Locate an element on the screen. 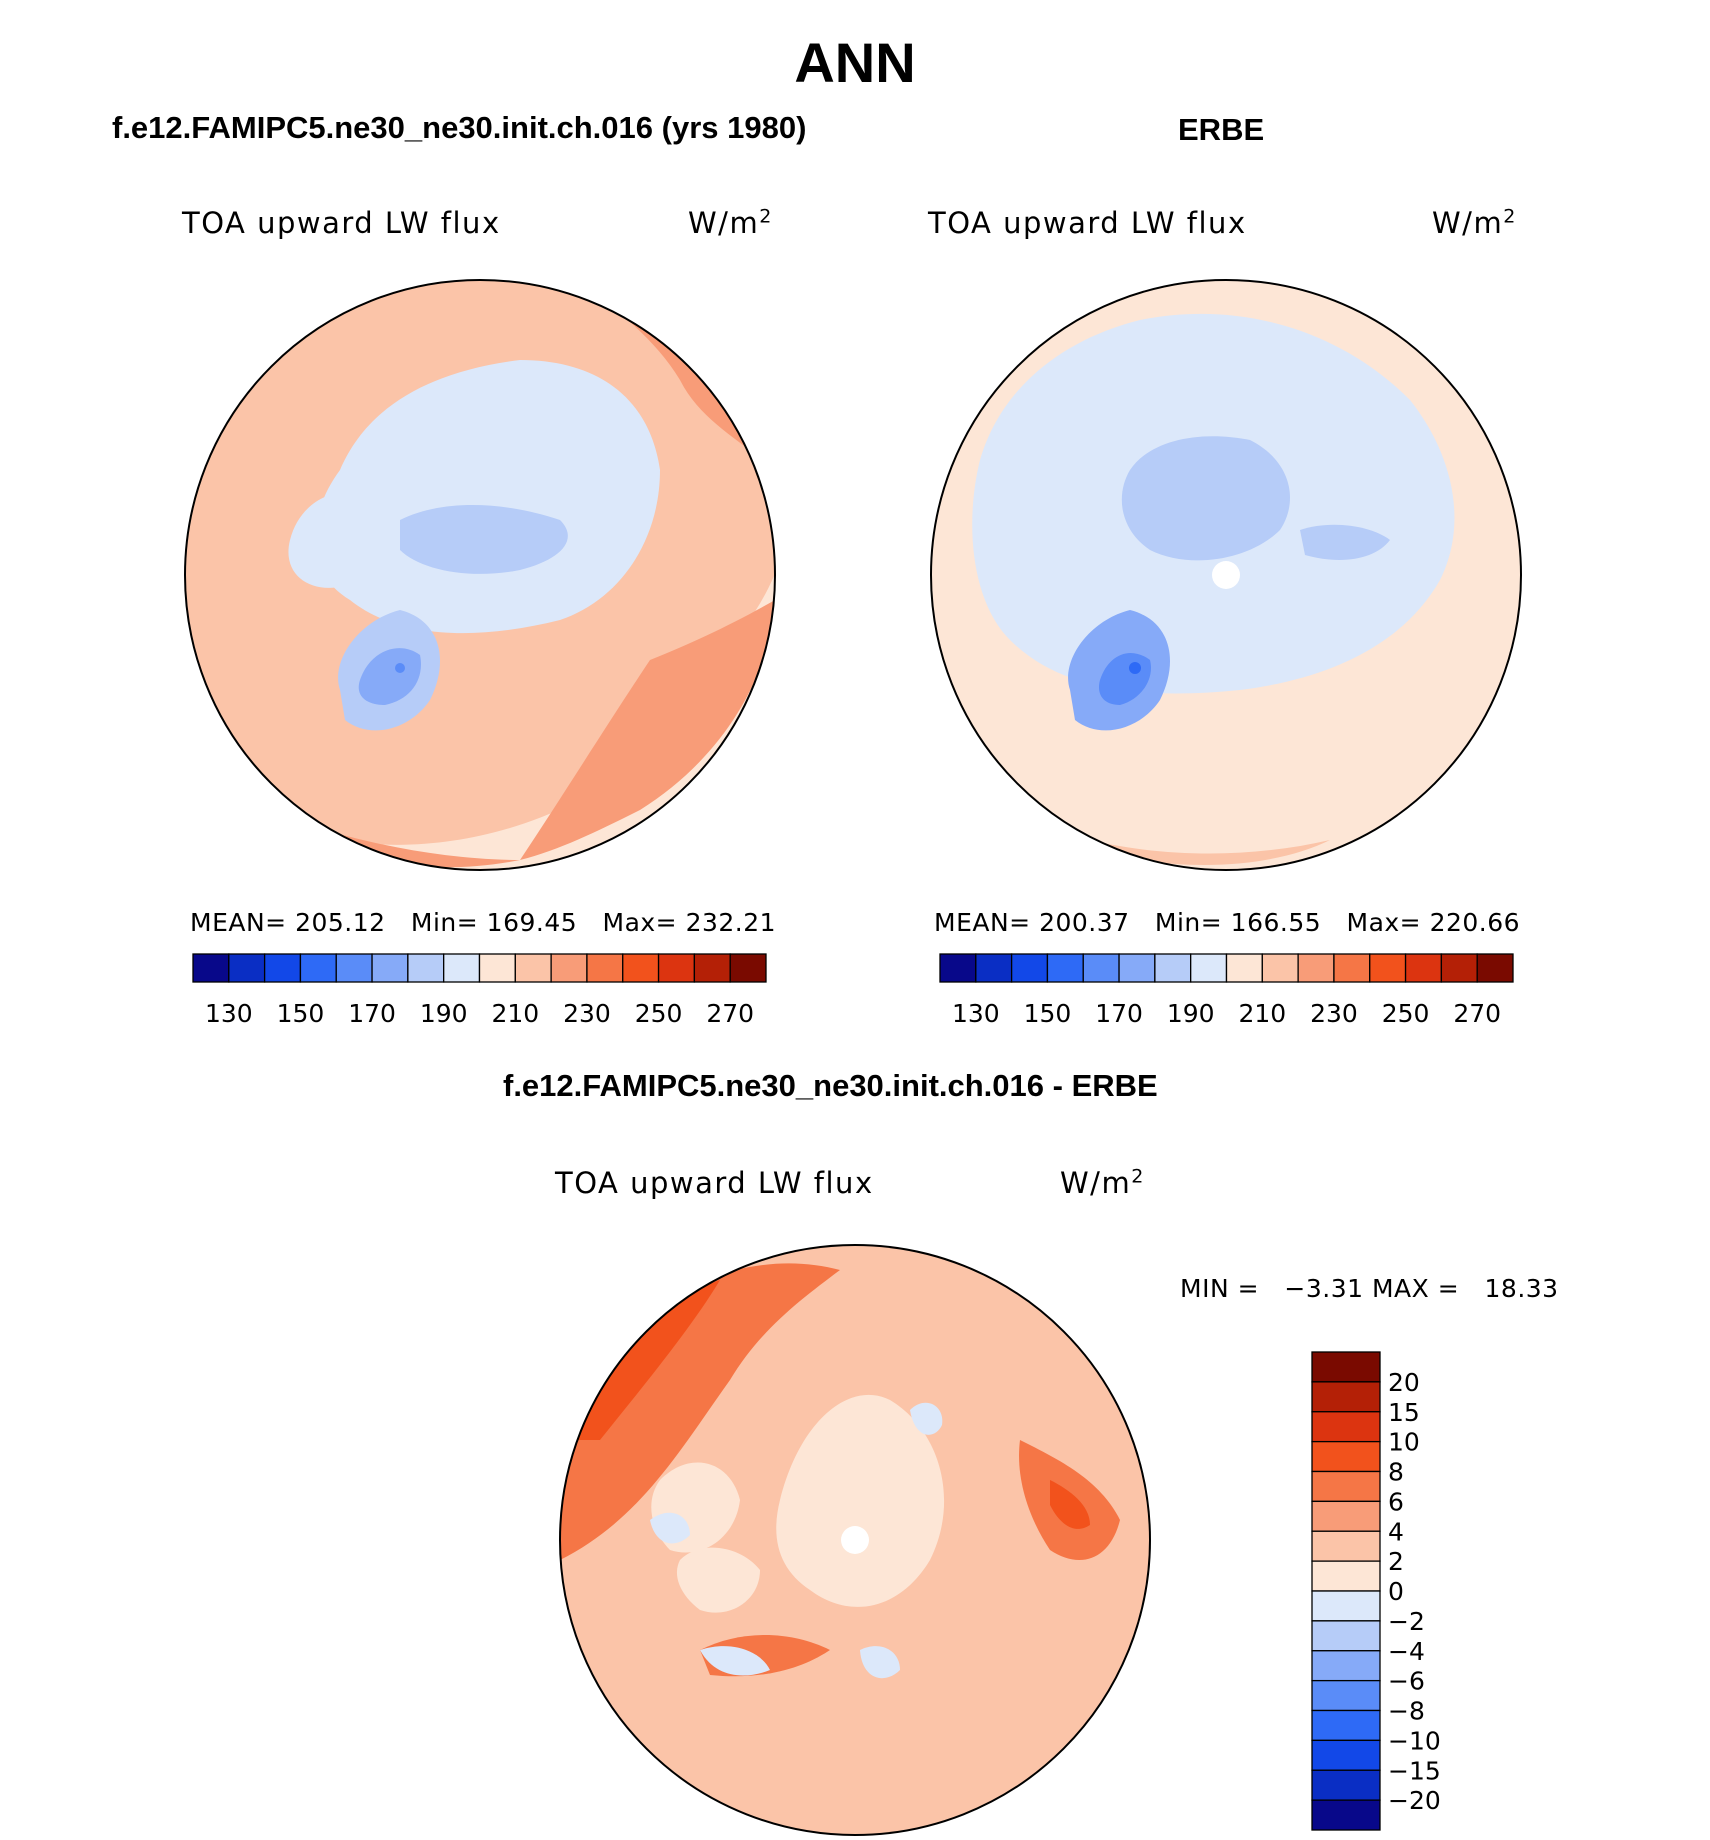  colorbar-diff-tick-label: −15 is located at coordinates (1414, 1770).